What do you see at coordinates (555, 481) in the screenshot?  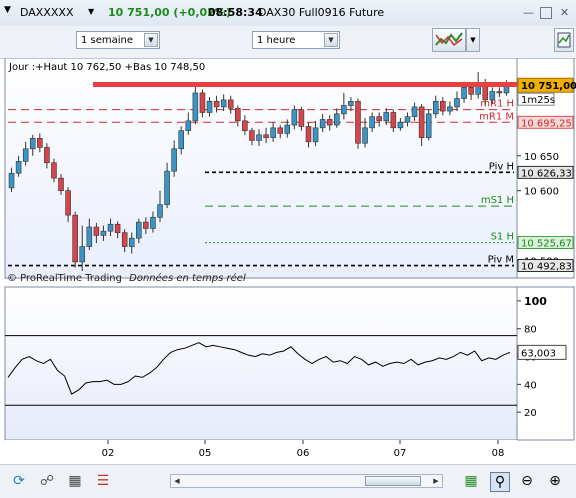 I see `zoom-in-icon: ⊕` at bounding box center [555, 481].